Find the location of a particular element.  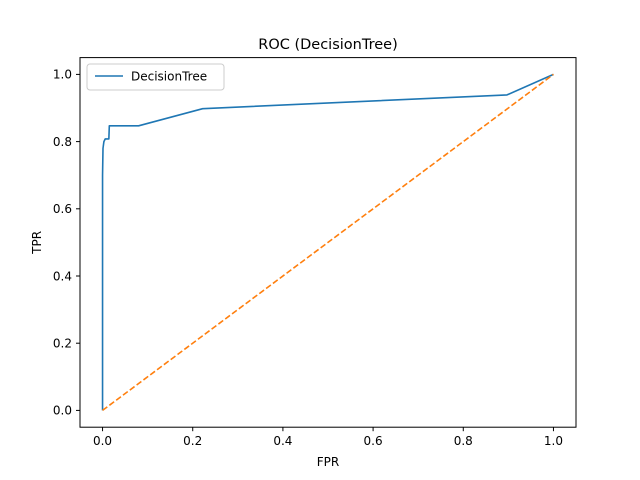

legend-label: DecisionTree is located at coordinates (169, 77).